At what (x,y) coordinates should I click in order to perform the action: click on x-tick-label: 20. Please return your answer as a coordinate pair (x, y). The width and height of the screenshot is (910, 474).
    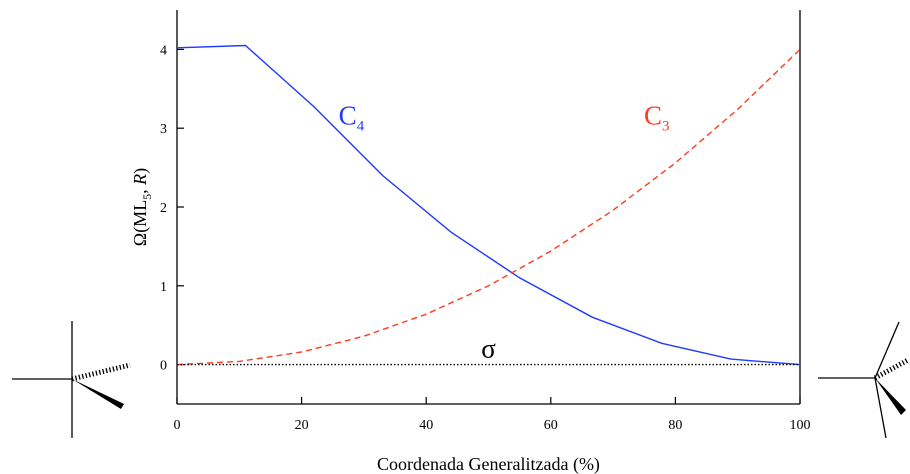
    Looking at the image, I should click on (302, 425).